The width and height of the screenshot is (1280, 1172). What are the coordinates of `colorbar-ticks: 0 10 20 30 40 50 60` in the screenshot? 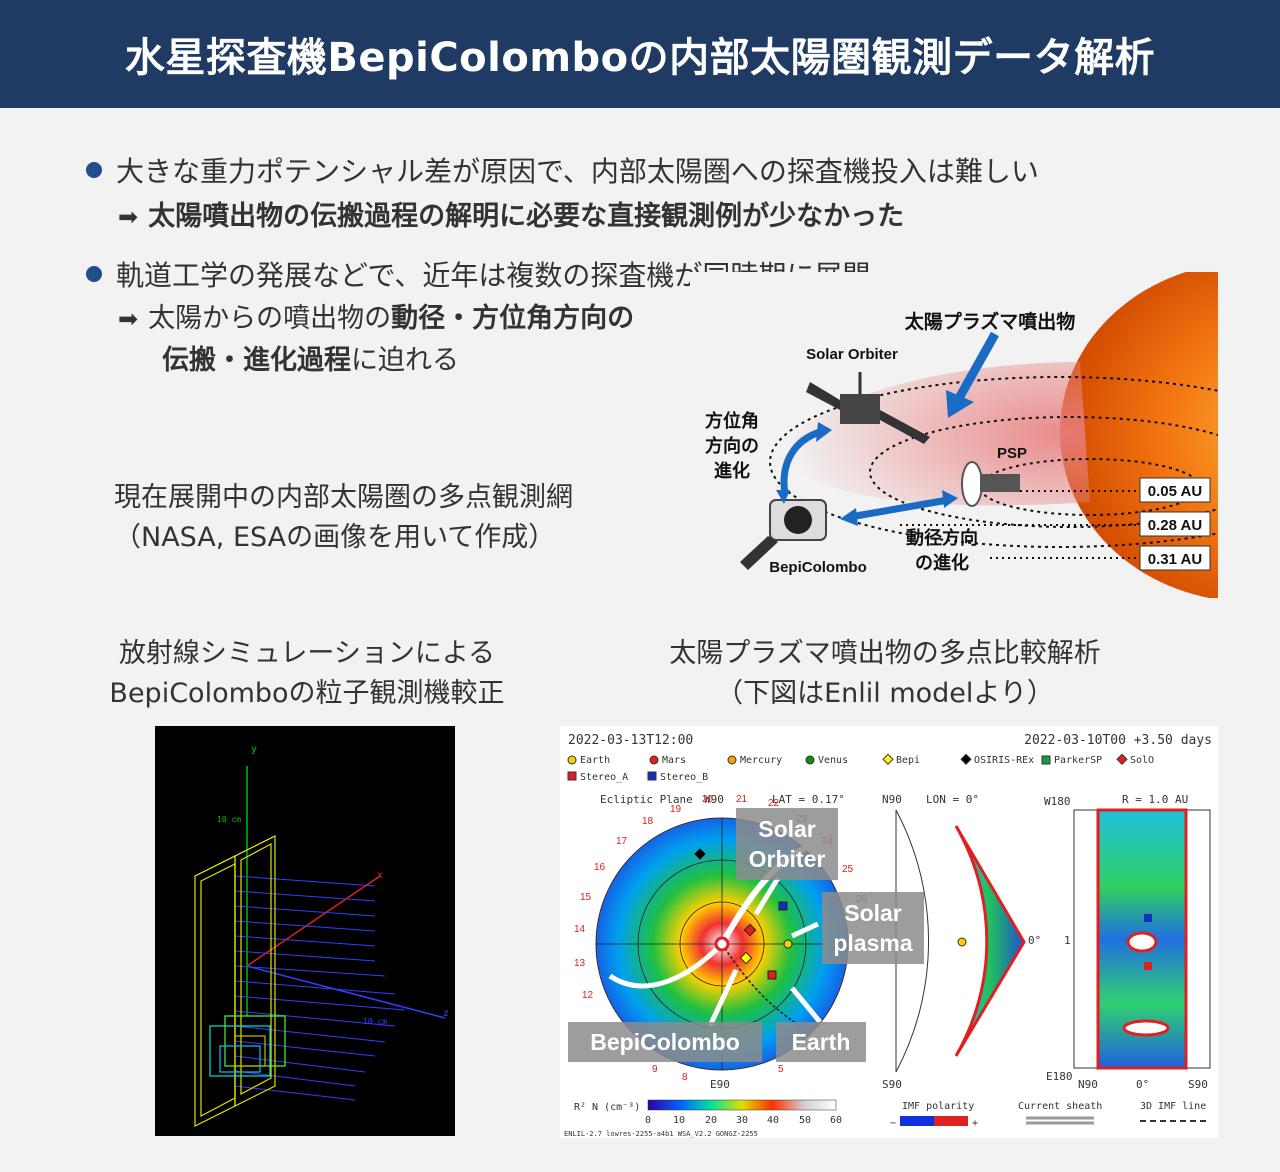 It's located at (743, 1120).